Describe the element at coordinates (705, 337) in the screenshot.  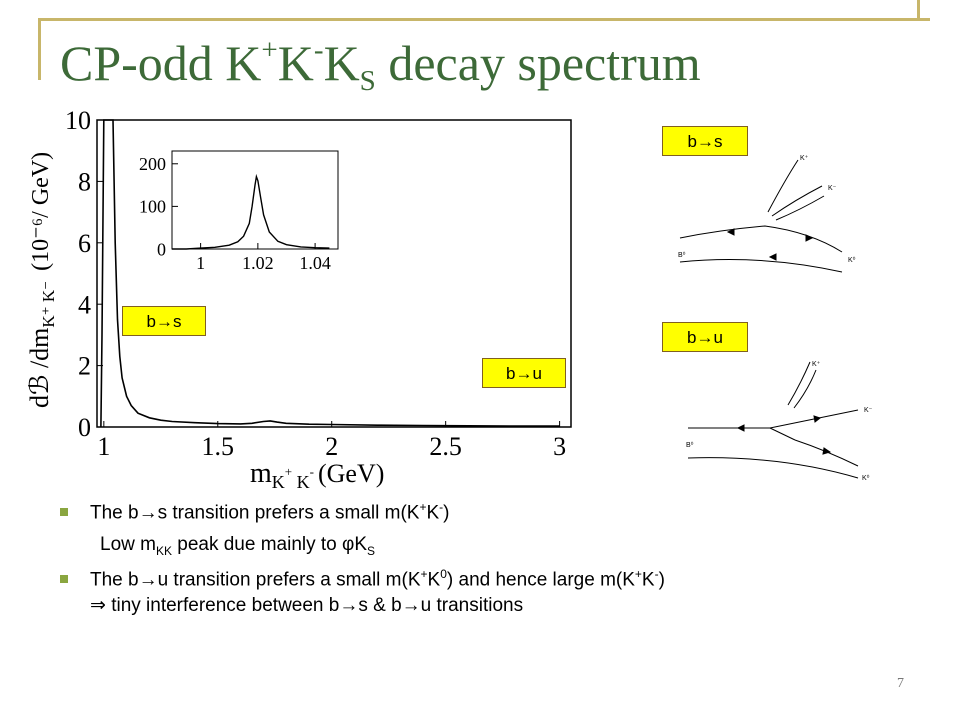
I see `diagram-tag-bu: b→u` at that location.